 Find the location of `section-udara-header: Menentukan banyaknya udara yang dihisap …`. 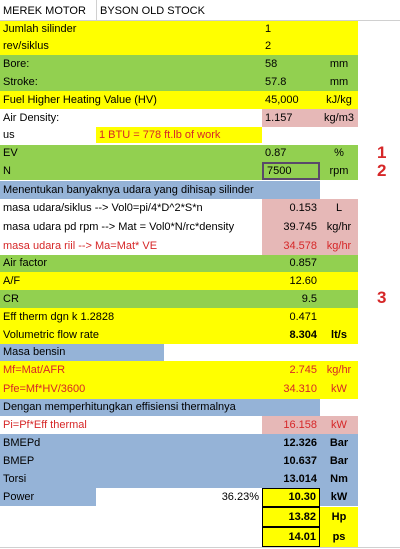

section-udara-header: Menentukan banyaknya udara yang dihisap … is located at coordinates (160, 190).